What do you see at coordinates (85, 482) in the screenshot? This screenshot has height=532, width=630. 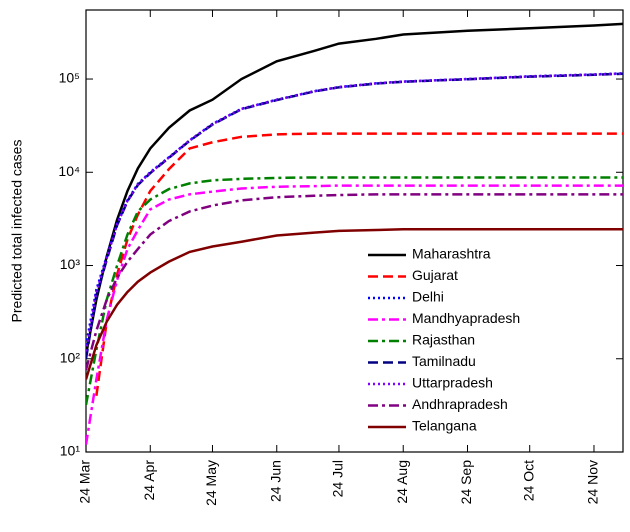 I see `x-tick-label: 24 Mar` at bounding box center [85, 482].